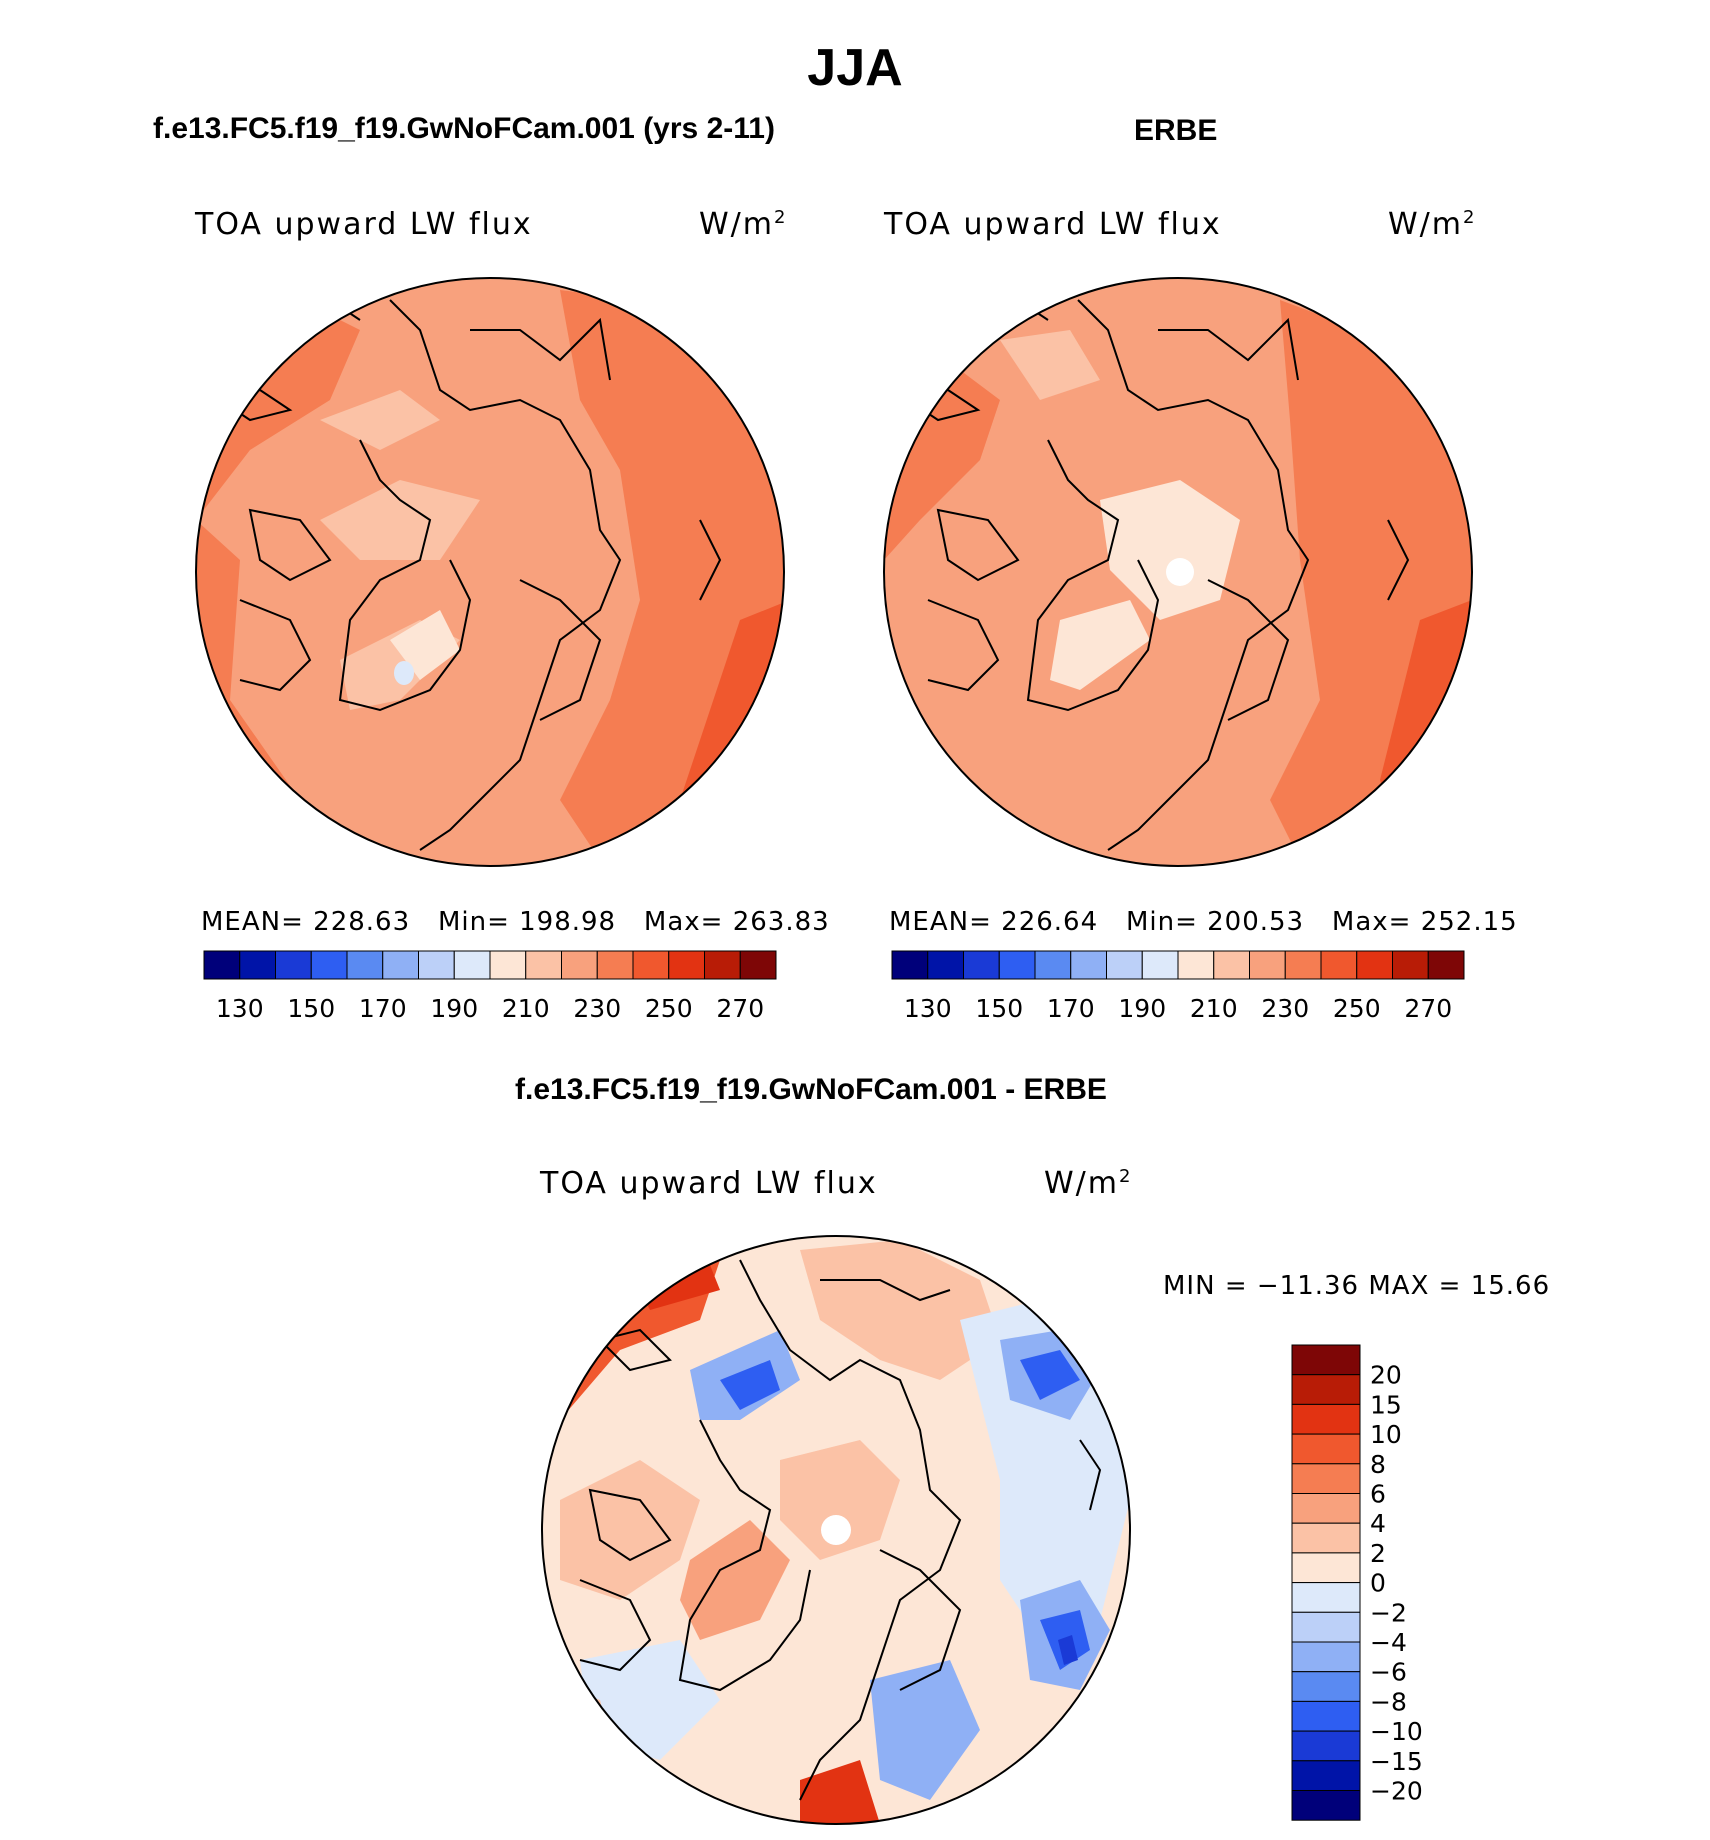 This screenshot has height=1840, width=1710. Describe the element at coordinates (364, 224) in the screenshot. I see `model-variable-label: TOA upward LW flux` at that location.